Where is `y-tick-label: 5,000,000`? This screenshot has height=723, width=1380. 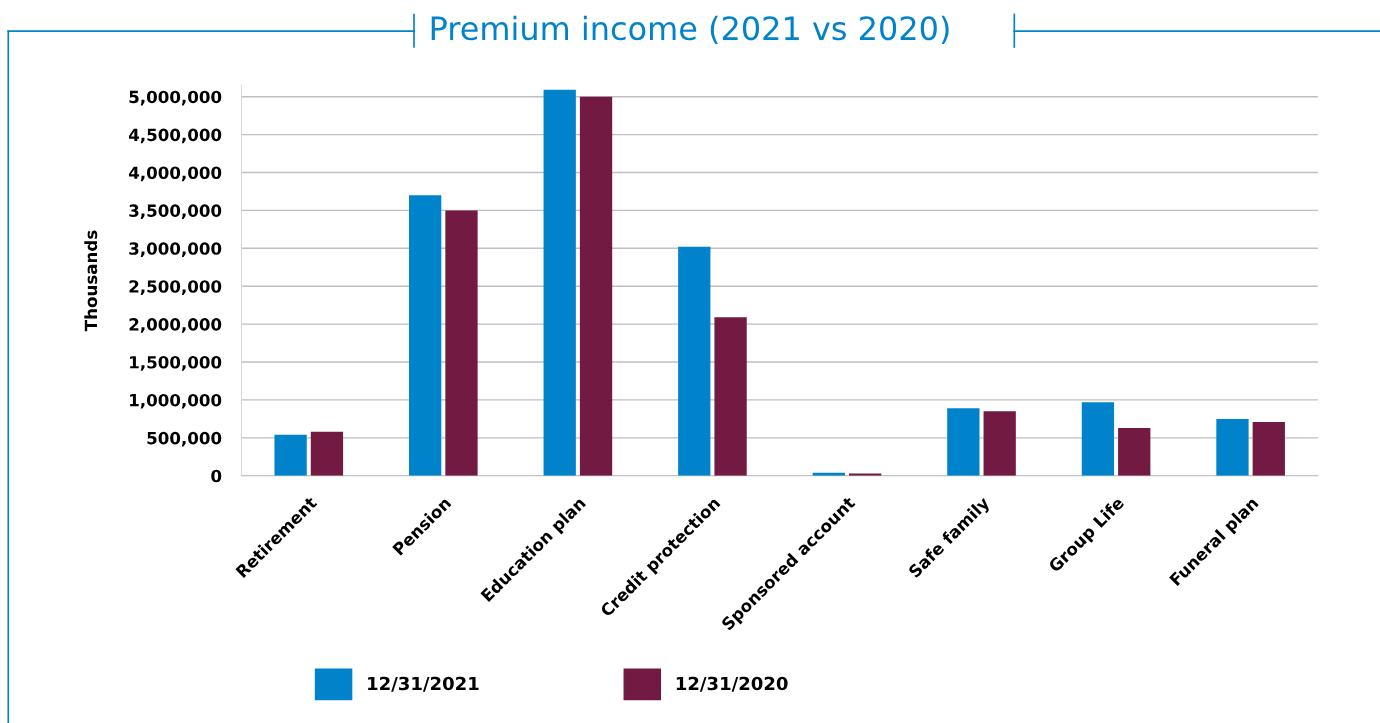
y-tick-label: 5,000,000 is located at coordinates (175, 98).